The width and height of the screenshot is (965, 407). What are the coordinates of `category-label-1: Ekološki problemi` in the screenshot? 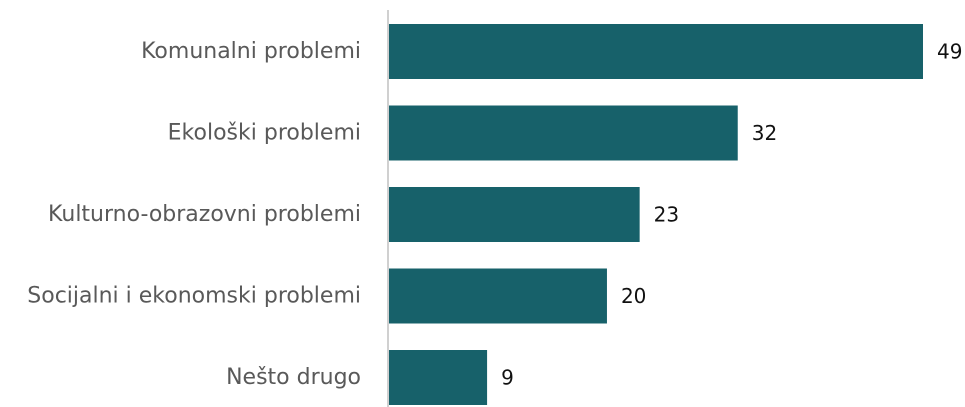 It's located at (264, 133).